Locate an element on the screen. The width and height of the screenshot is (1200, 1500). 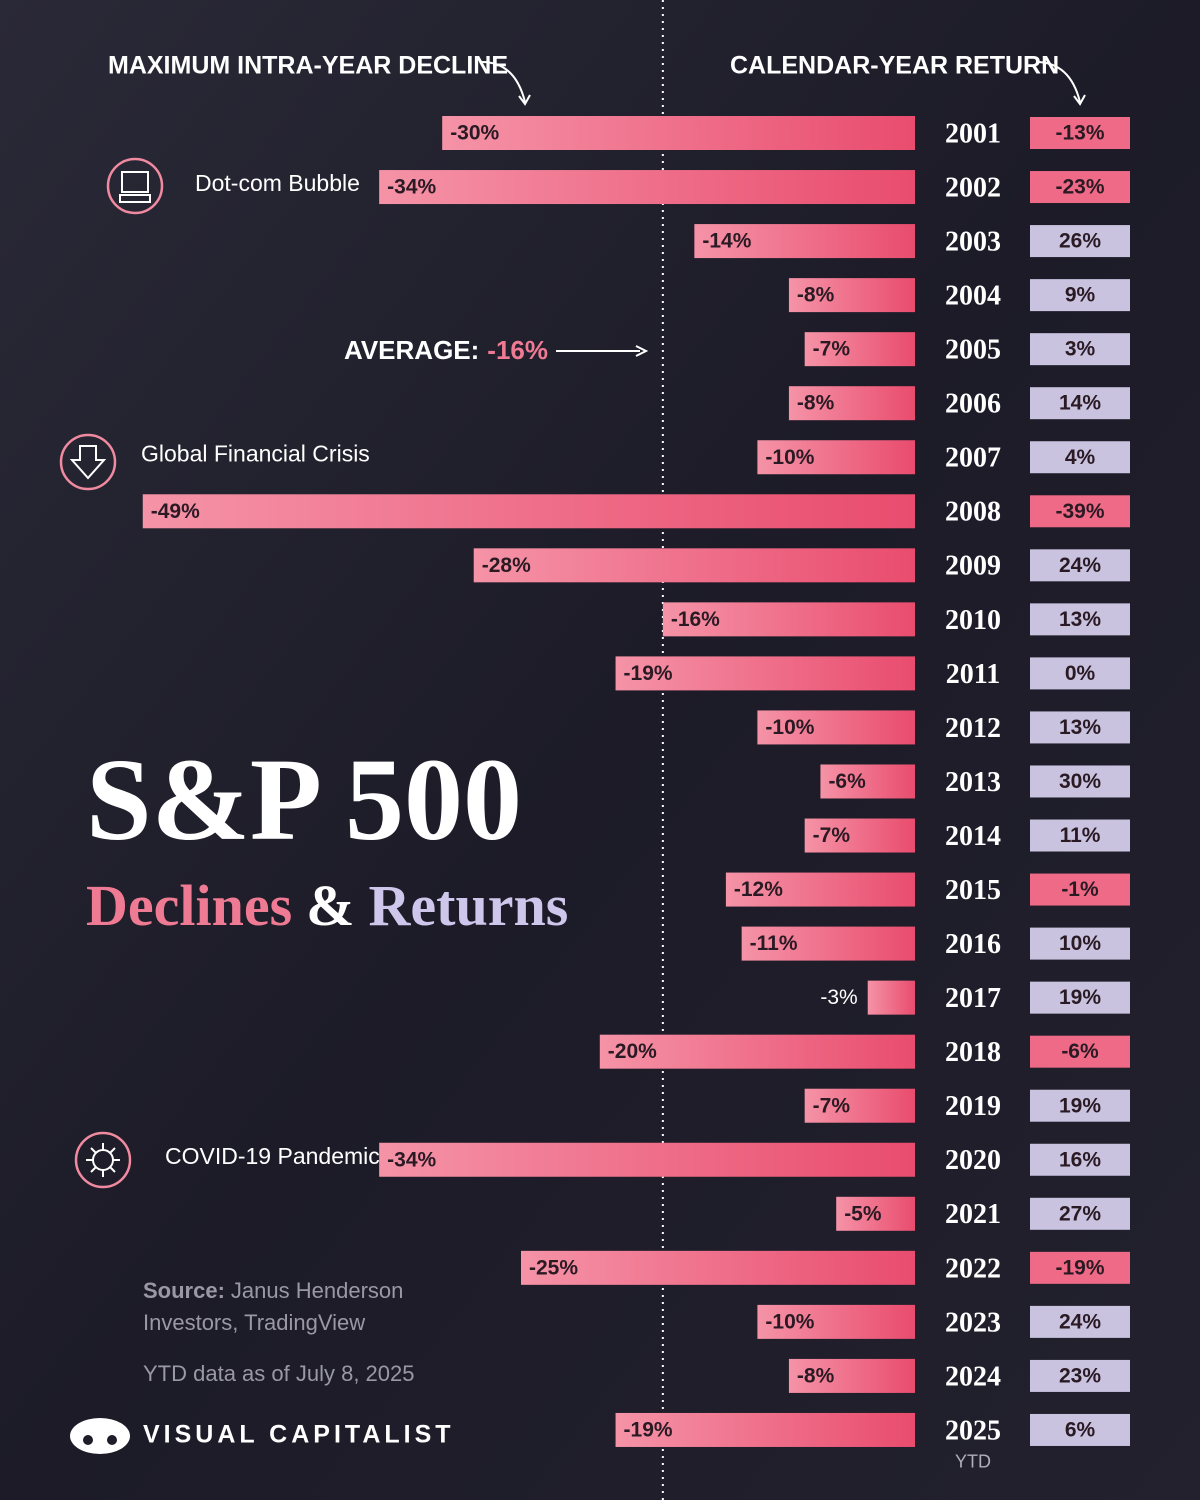
year-label: 2011 is located at coordinates (973, 674).